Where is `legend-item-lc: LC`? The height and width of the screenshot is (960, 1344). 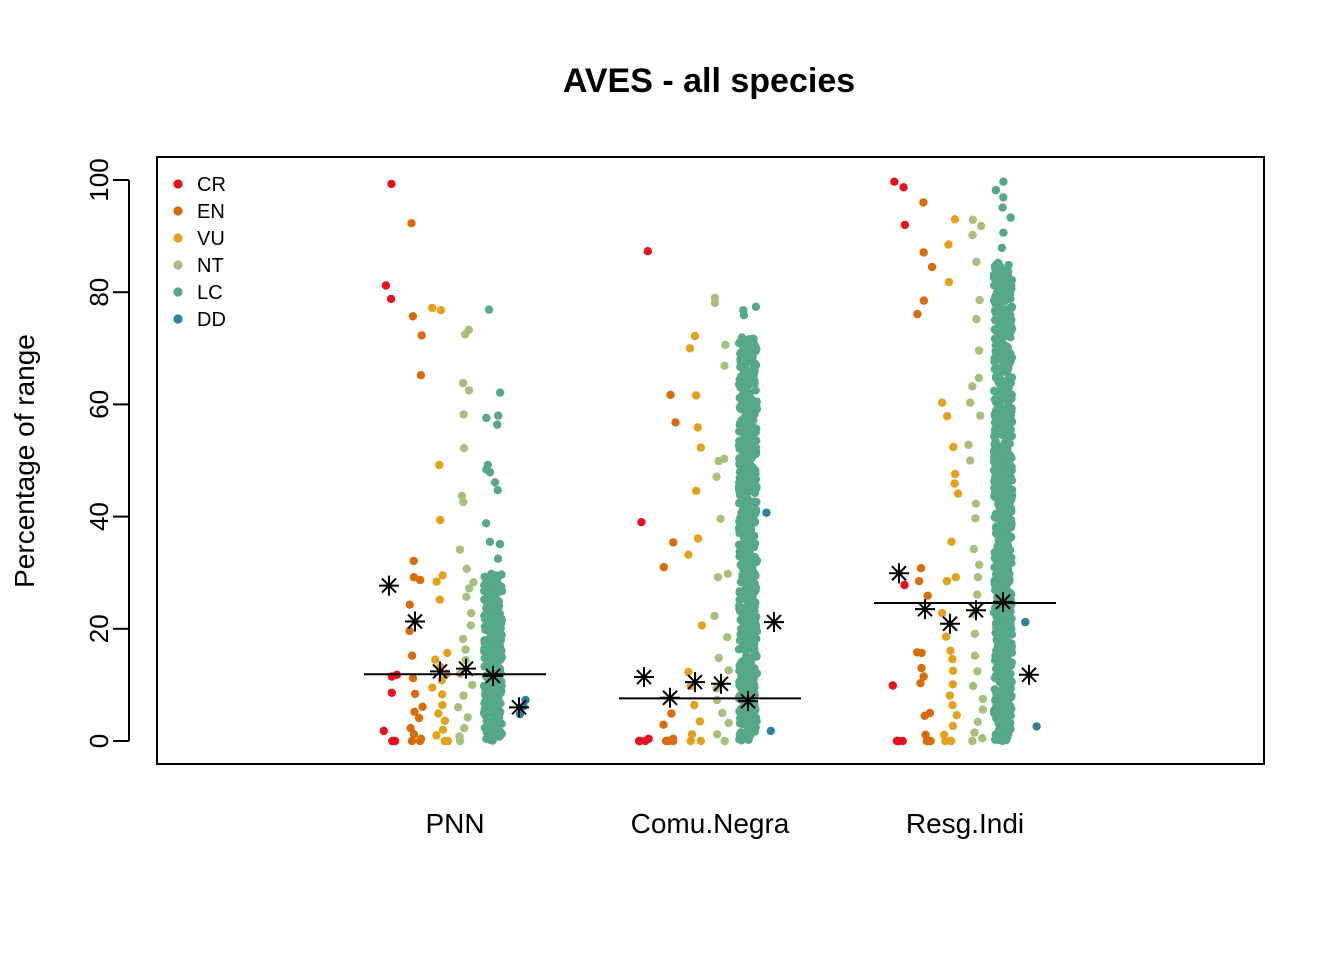
legend-item-lc: LC is located at coordinates (198, 293).